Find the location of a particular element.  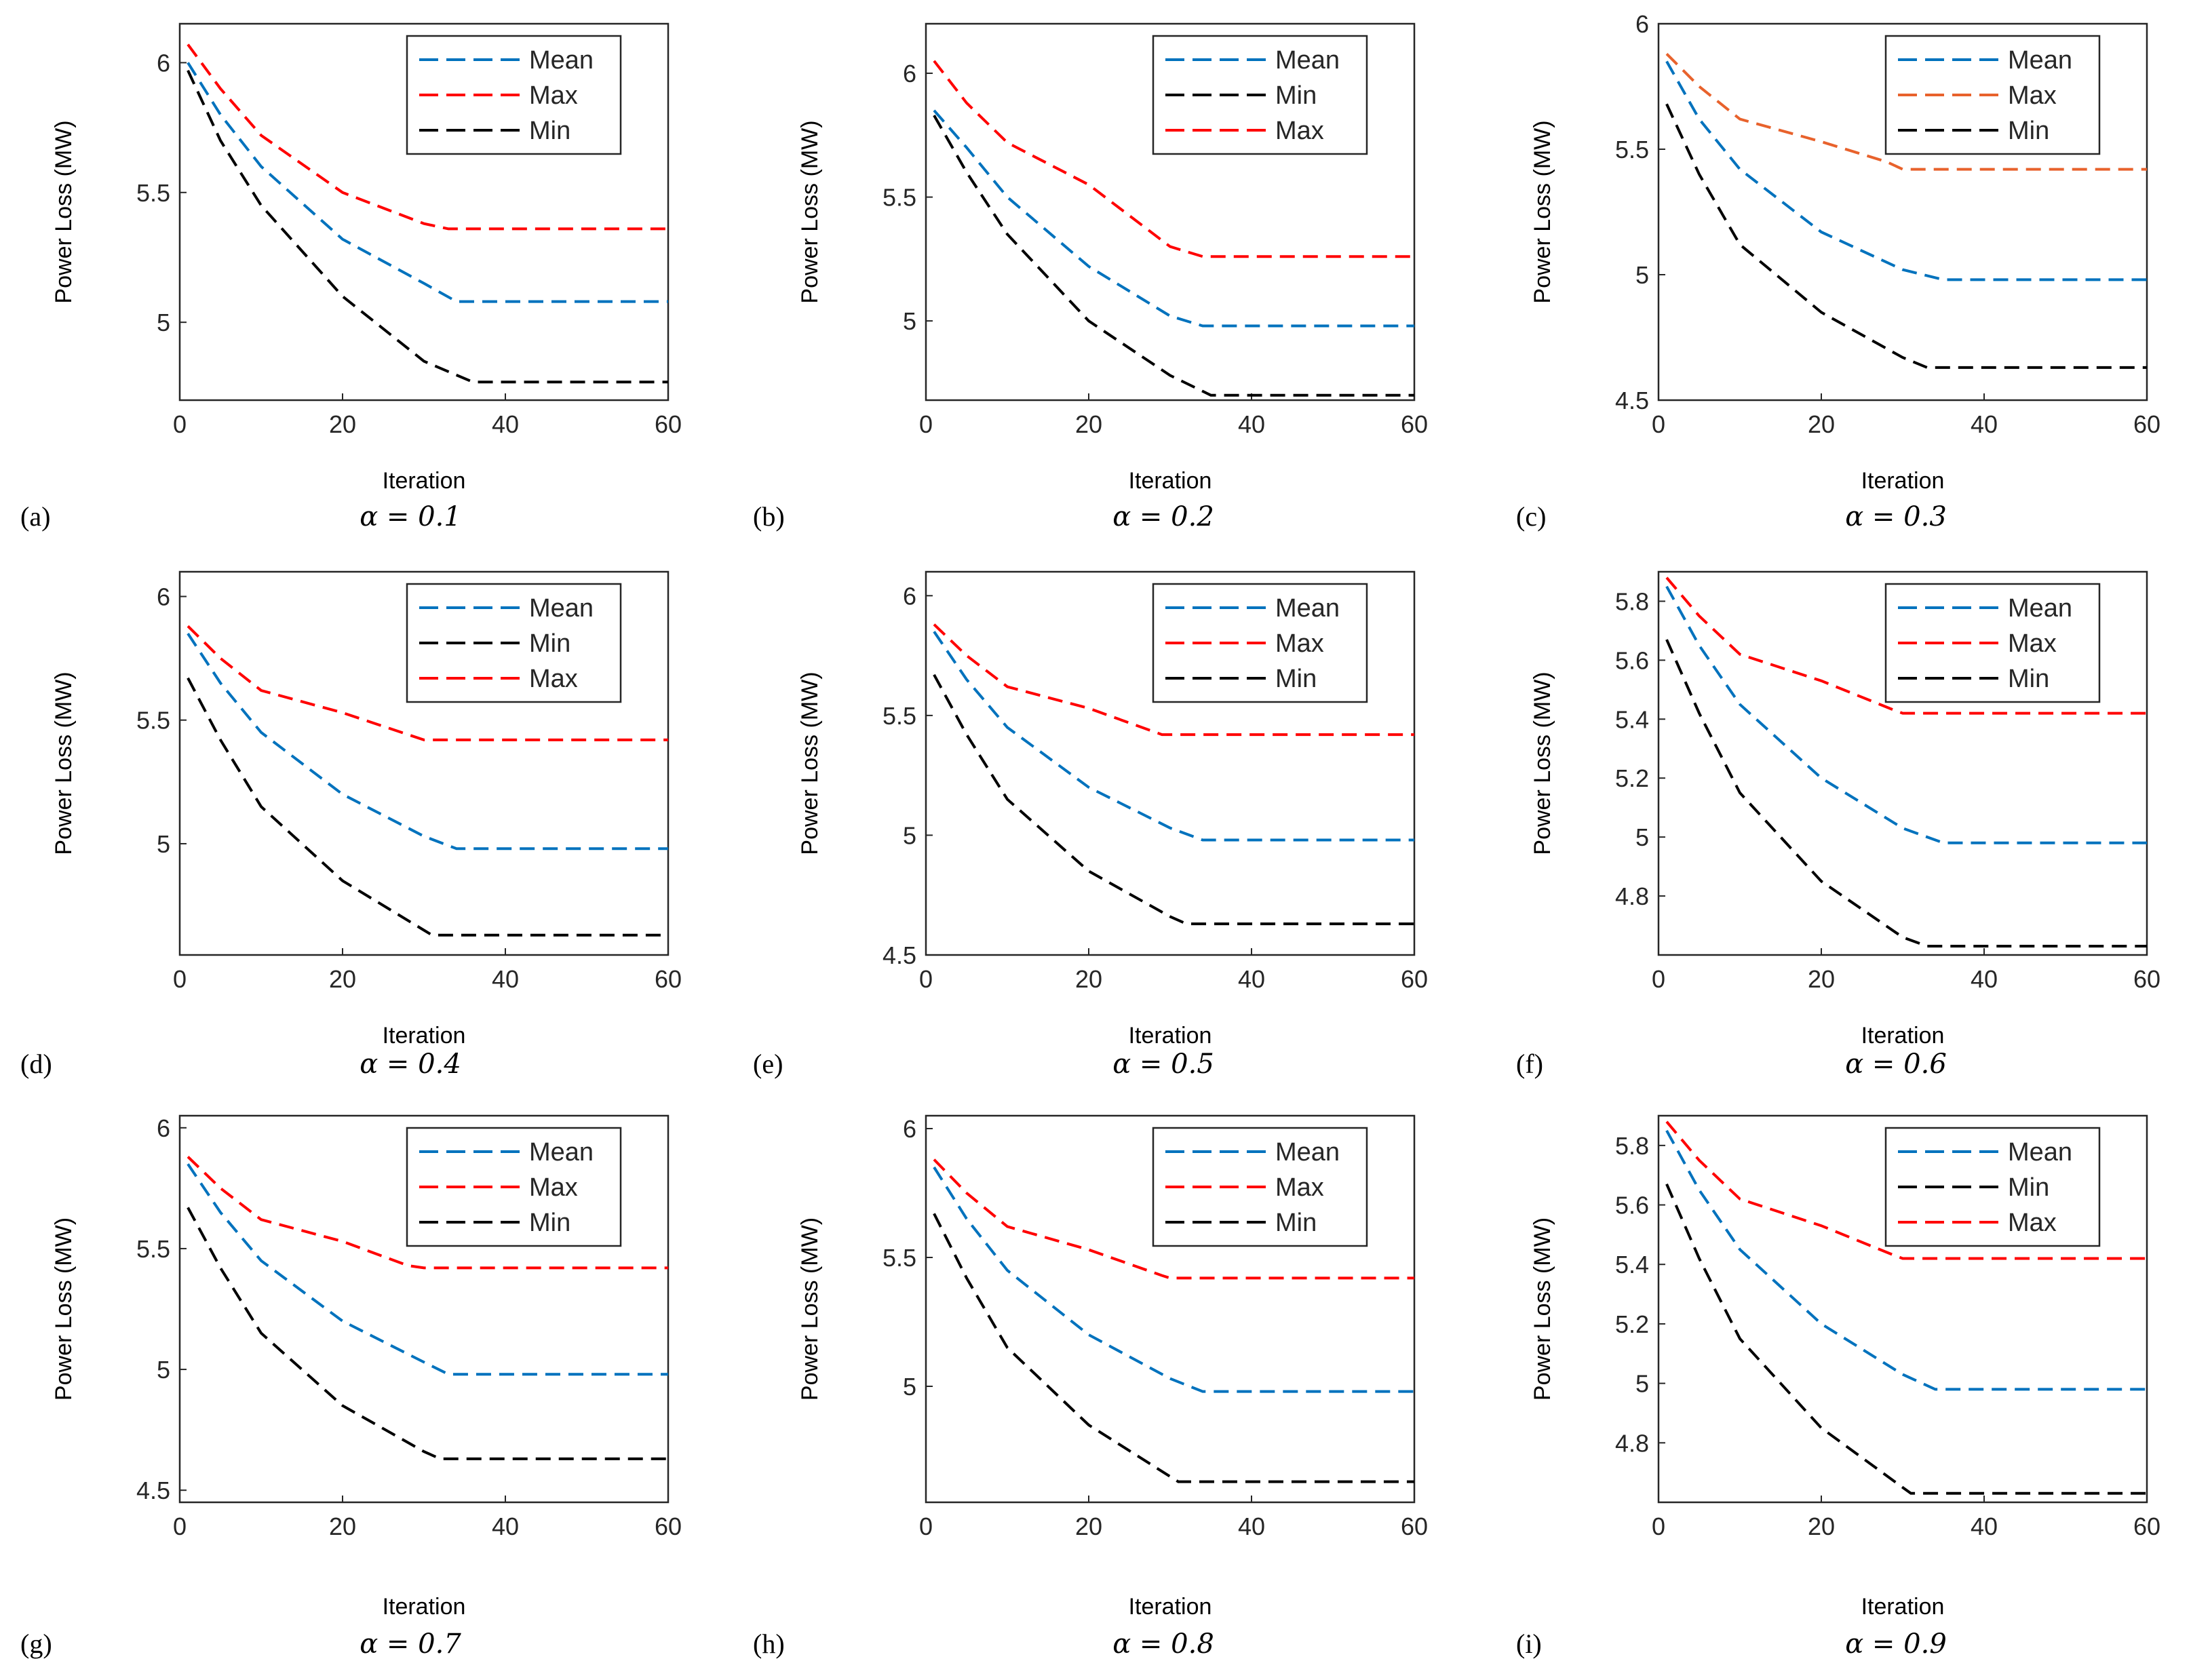

y-tick-label: 5.2 is located at coordinates (1632, 778).